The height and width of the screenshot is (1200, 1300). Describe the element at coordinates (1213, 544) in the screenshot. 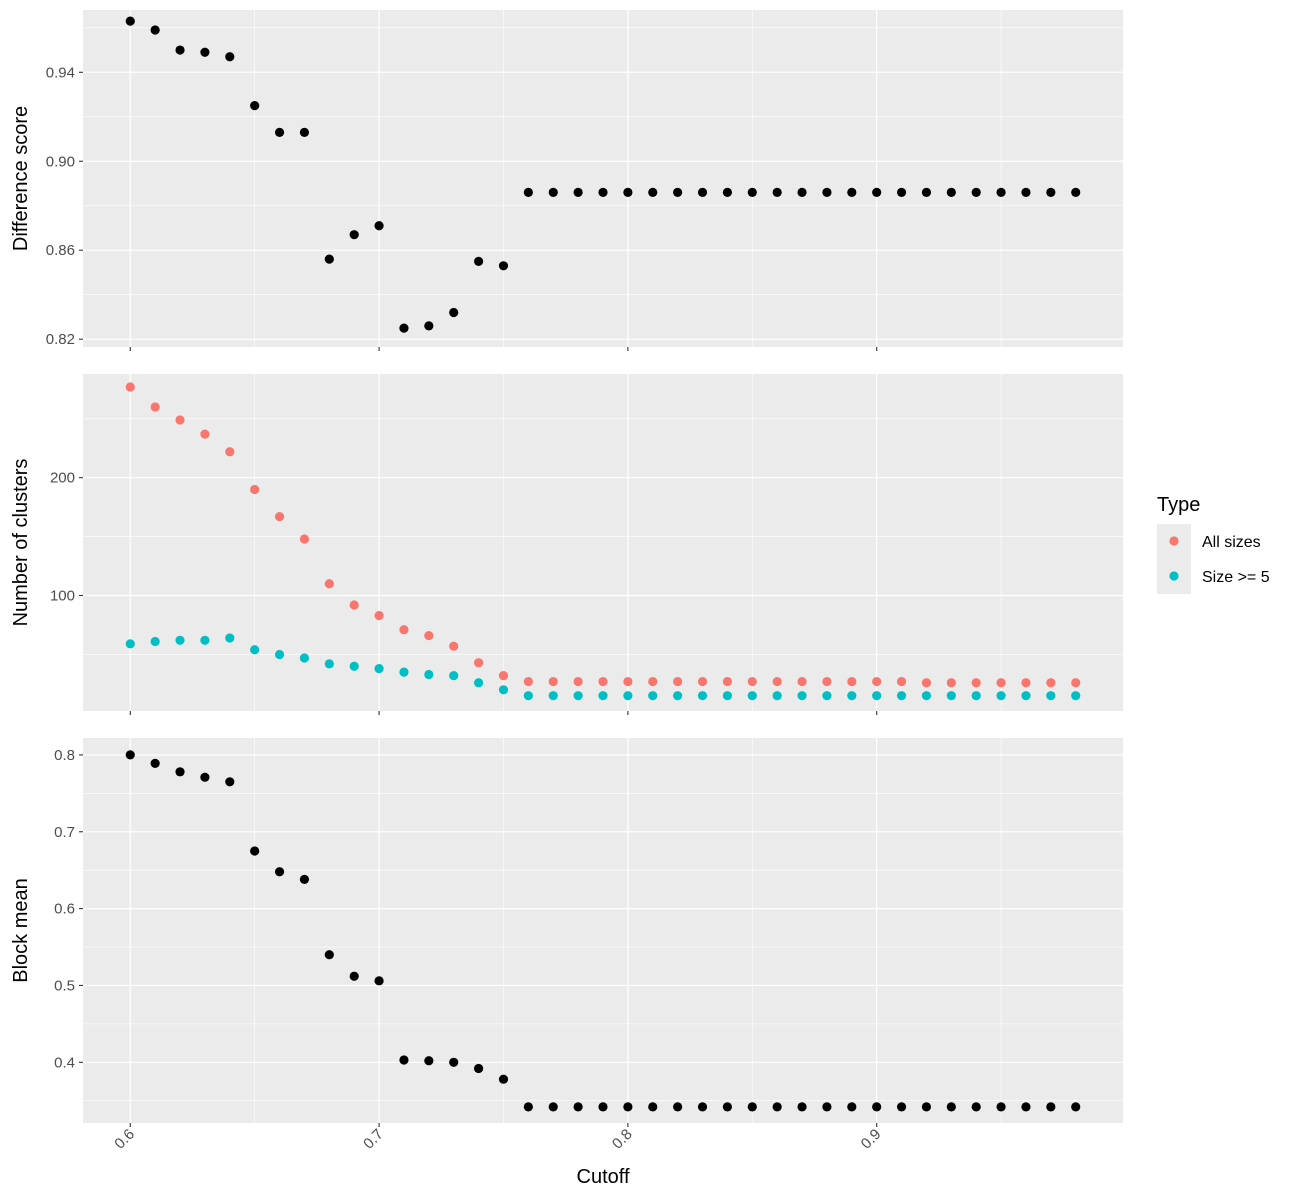

I see `legend: Type All sizes Size >= 5` at that location.